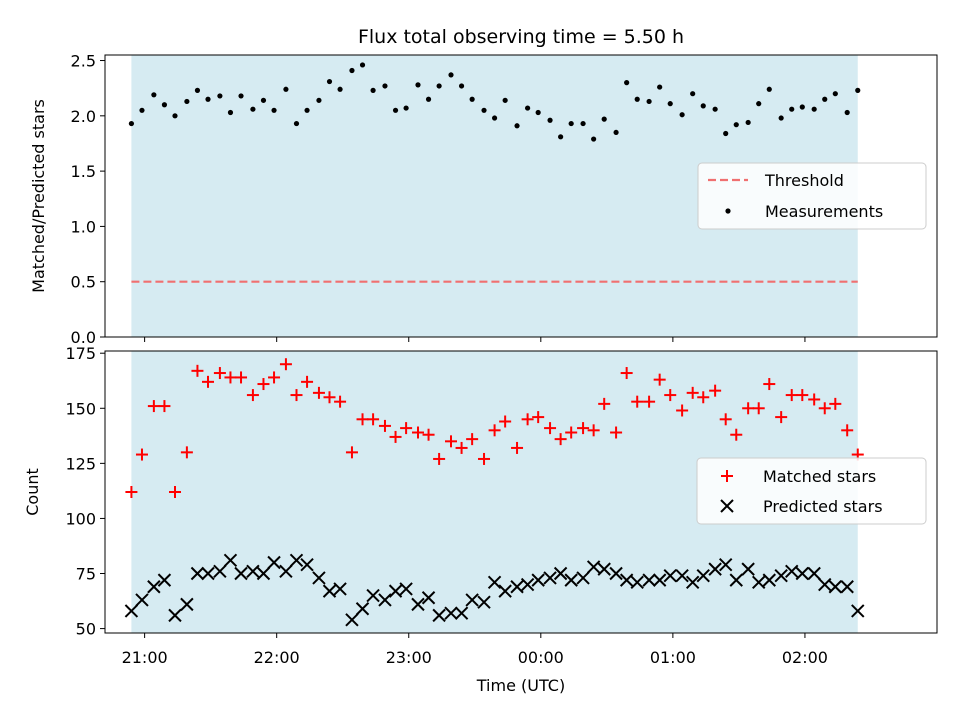 The width and height of the screenshot is (960, 720). What do you see at coordinates (145, 657) in the screenshot?
I see `bottom-x-tick-label: 21:00` at bounding box center [145, 657].